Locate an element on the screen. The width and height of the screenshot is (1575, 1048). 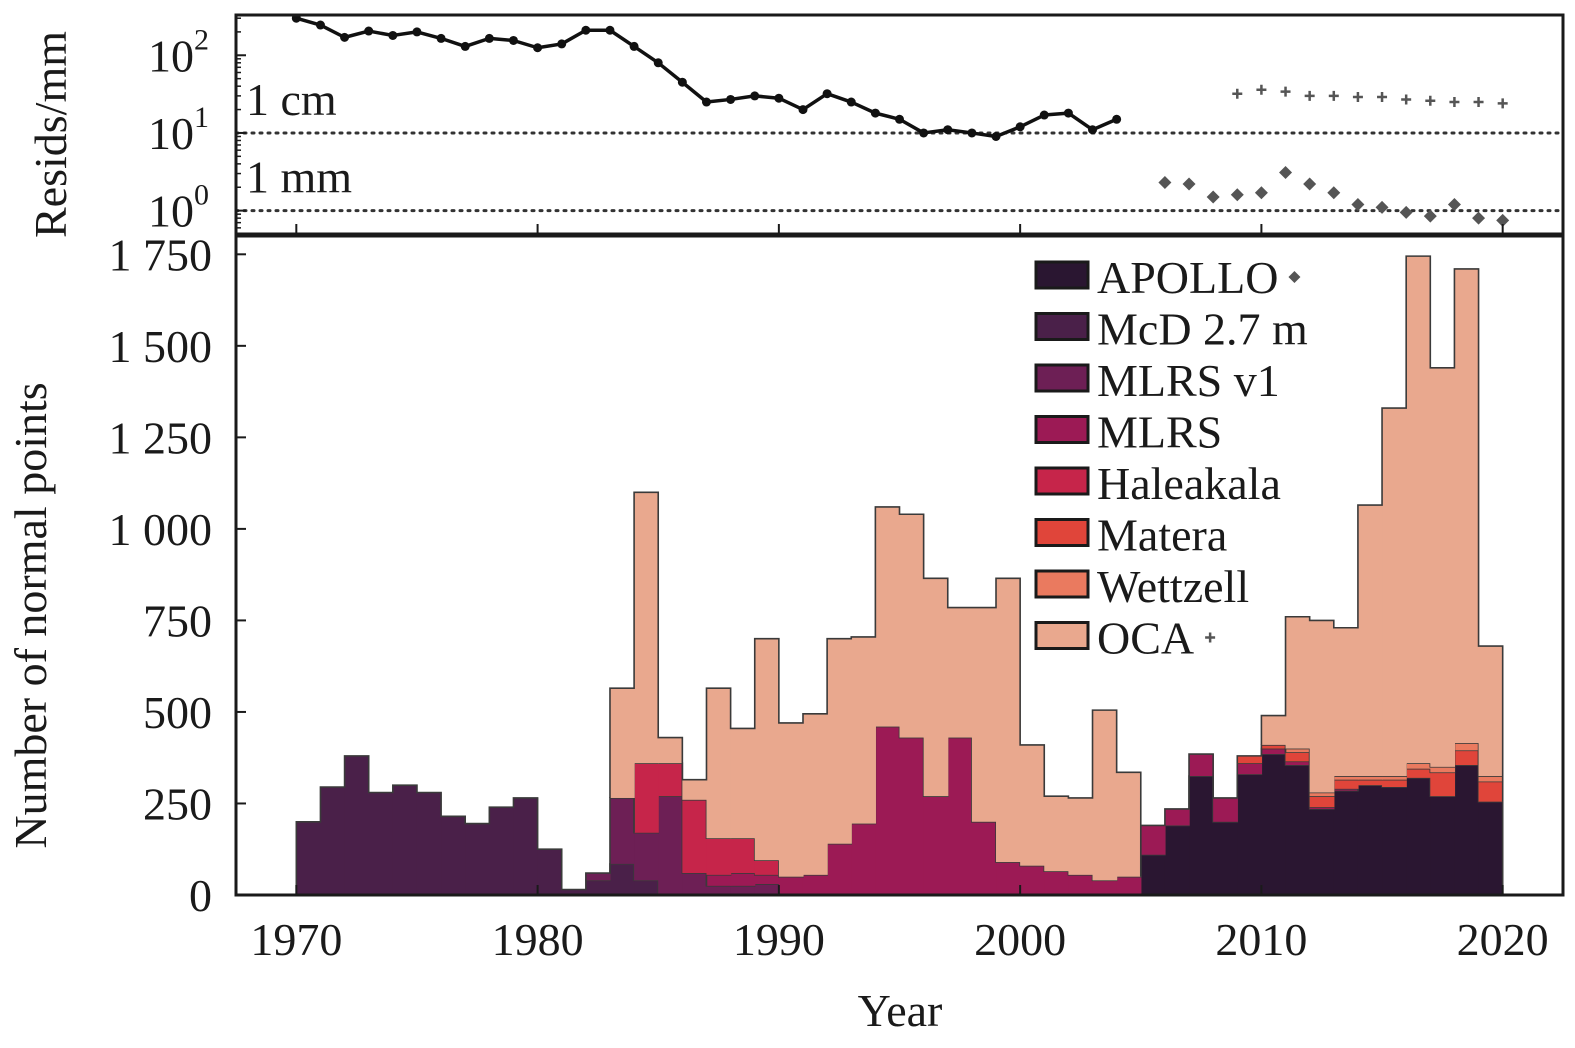
x-tick-label: 1970 is located at coordinates (296, 939).